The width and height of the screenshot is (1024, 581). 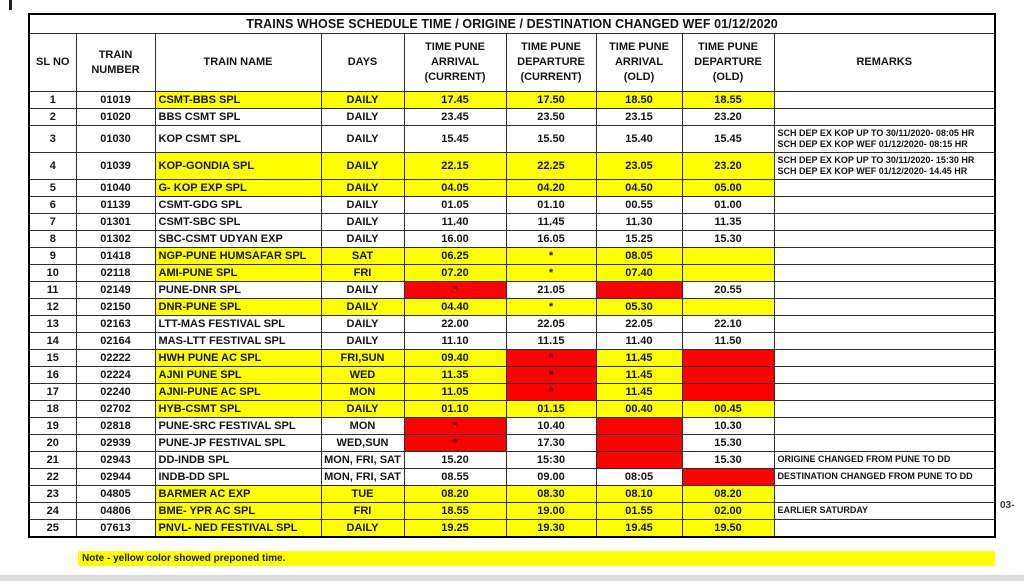 I want to click on cell-train-name: DD-INDB SPL, so click(x=238, y=460).